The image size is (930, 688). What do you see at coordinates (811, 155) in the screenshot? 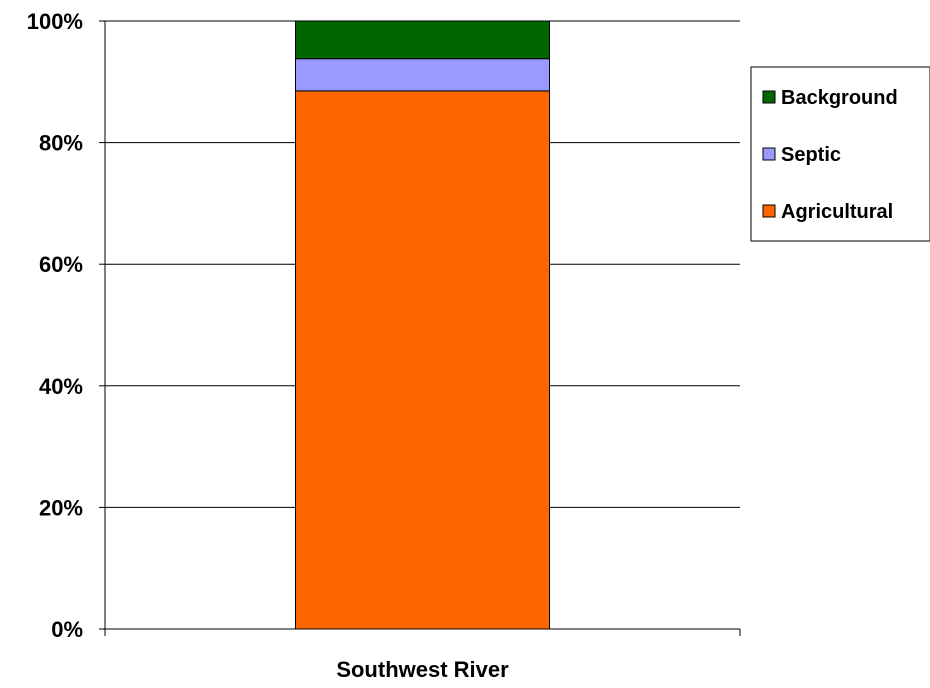
I see `legend-label-septic: Septic` at bounding box center [811, 155].